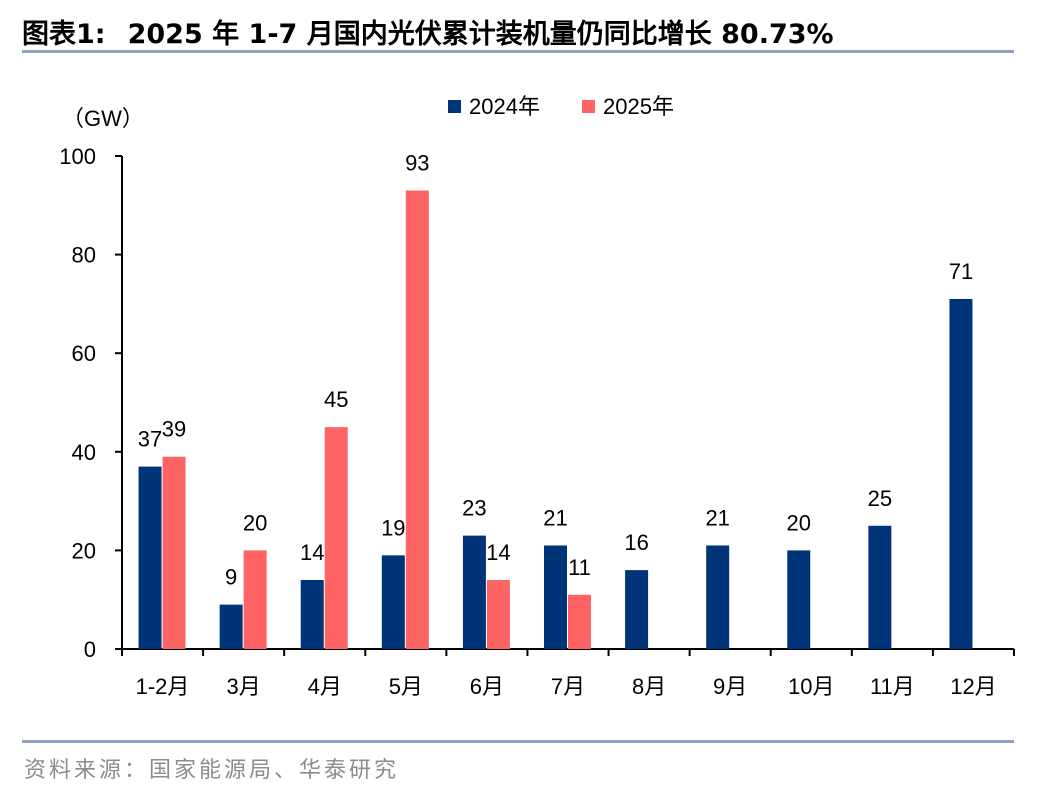 The height and width of the screenshot is (792, 1048). Describe the element at coordinates (568, 686) in the screenshot. I see `x-tick-label: 7月` at that location.